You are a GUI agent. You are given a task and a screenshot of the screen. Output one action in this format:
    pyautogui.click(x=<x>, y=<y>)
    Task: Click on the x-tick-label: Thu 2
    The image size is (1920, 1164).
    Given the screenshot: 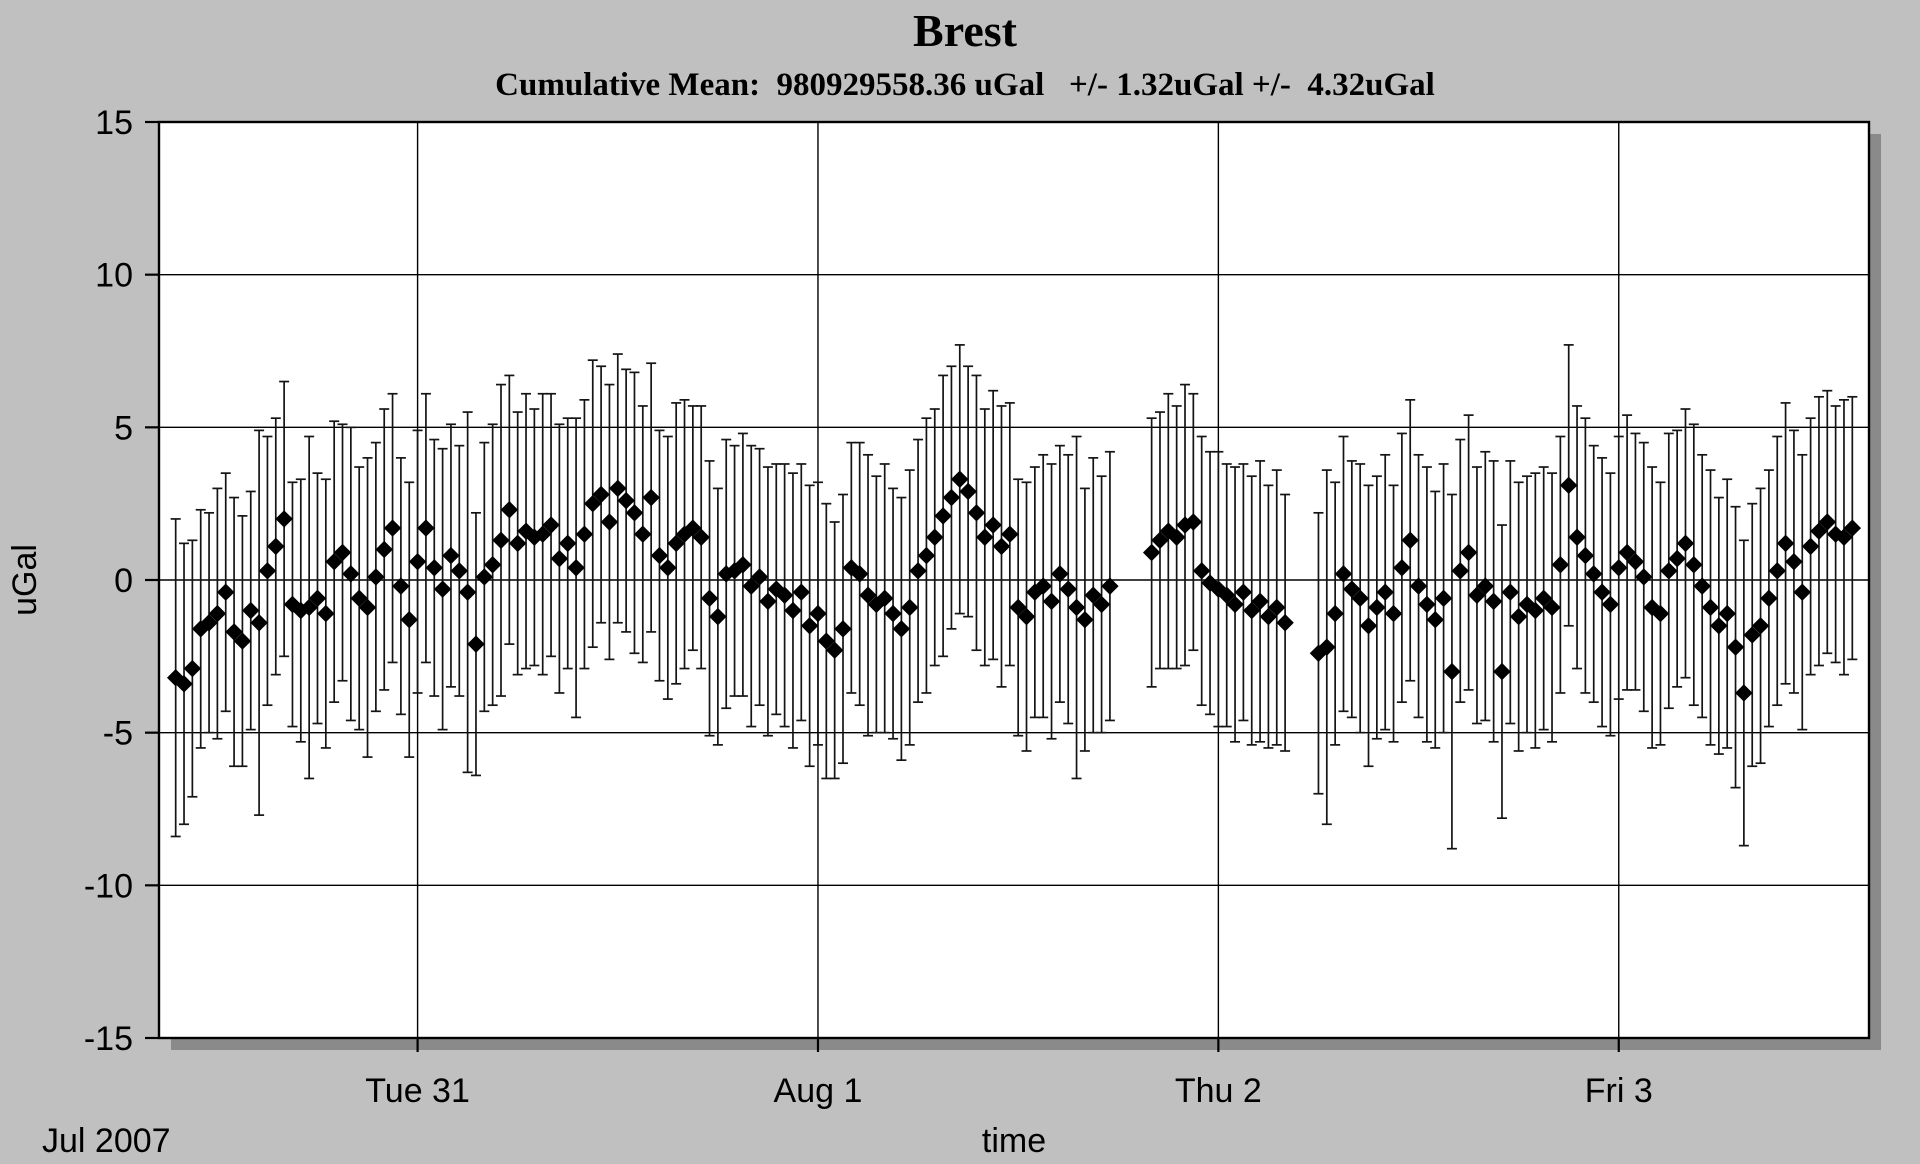 What is the action you would take?
    pyautogui.click(x=1218, y=1091)
    